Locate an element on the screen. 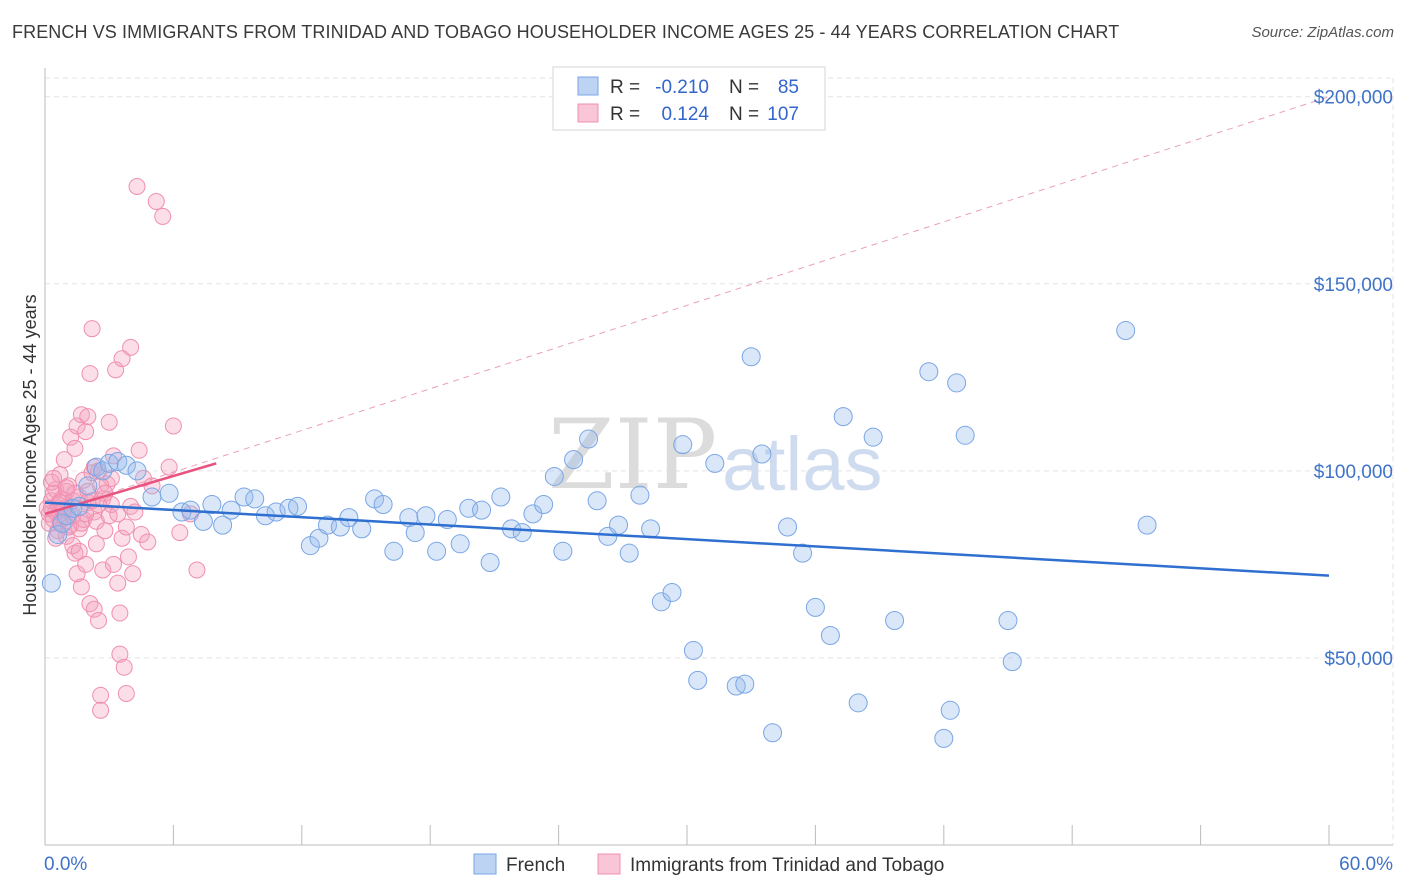 Image resolution: width=1406 pixels, height=892 pixels. bottom-legend-french-label: French is located at coordinates (535, 865).